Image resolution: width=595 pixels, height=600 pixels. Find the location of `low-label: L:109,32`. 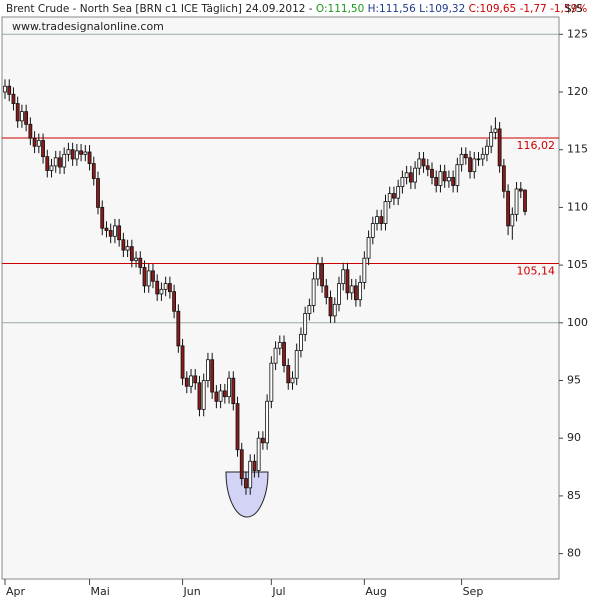

low-label: L:109,32 is located at coordinates (442, 9).